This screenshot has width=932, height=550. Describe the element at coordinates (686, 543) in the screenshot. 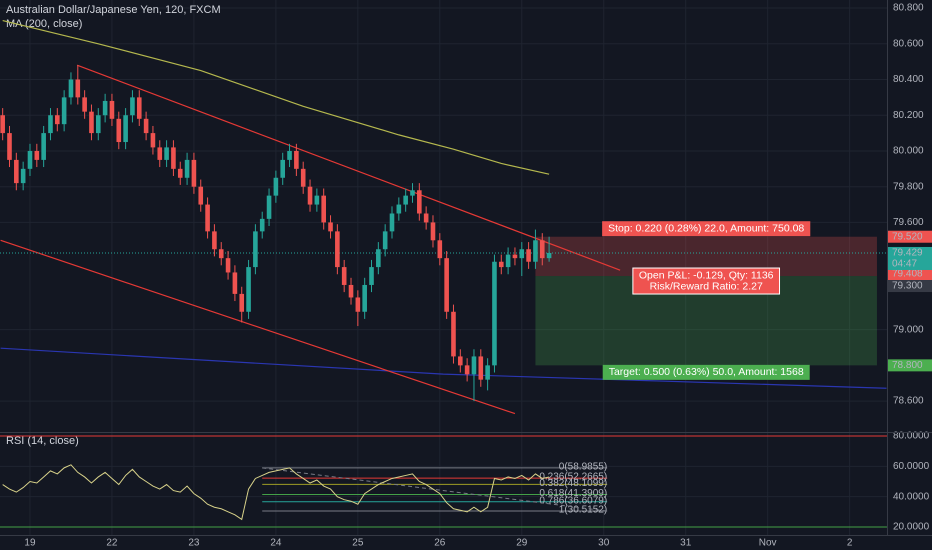

I see `x-tick-label: 31` at that location.